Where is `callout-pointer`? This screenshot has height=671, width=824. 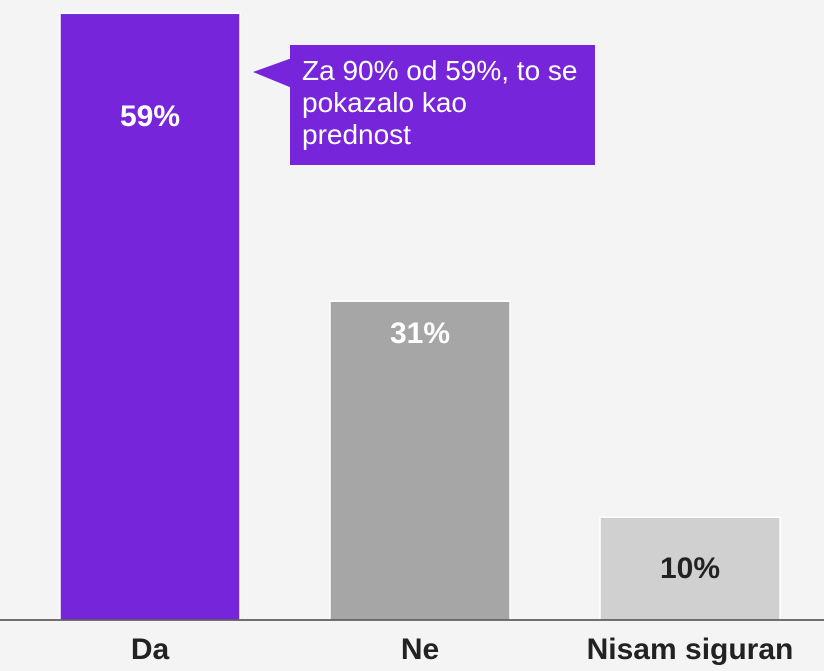
callout-pointer is located at coordinates (272, 73).